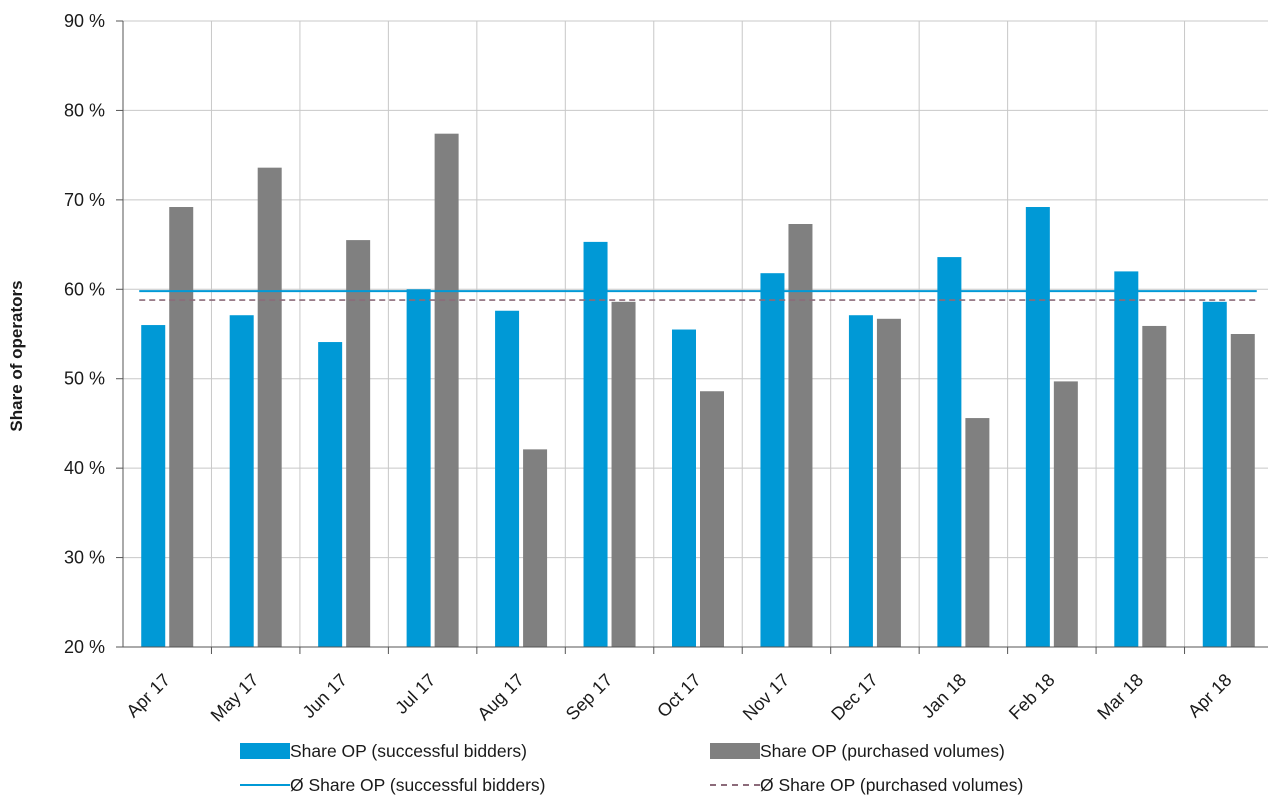 The height and width of the screenshot is (801, 1268). I want to click on legend-swatch-volumes-bar, so click(735, 751).